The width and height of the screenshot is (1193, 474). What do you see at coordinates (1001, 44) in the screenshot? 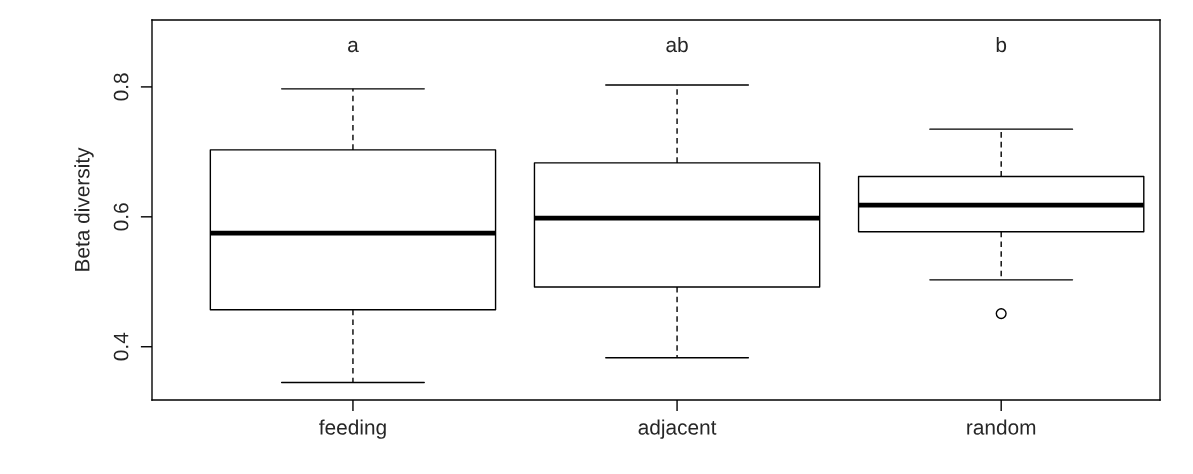
I see `annotation: b` at bounding box center [1001, 44].